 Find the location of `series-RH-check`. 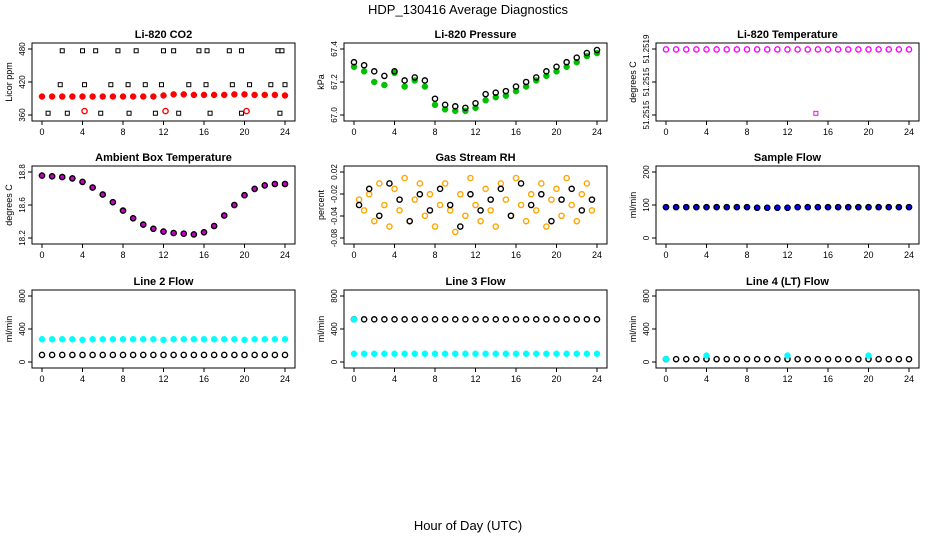

series-RH-check is located at coordinates (475, 205).